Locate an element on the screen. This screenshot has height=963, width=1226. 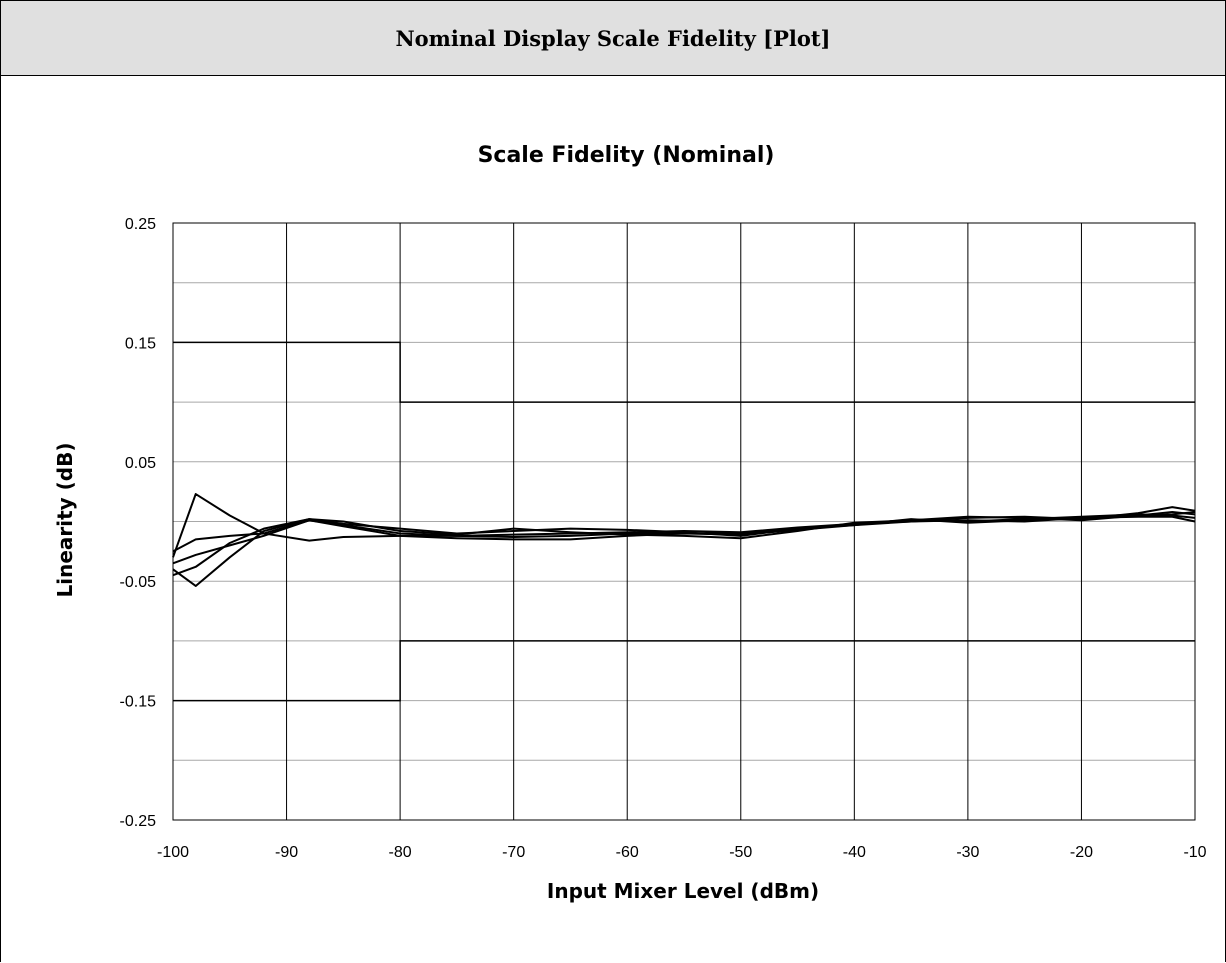
x-tick-label: -100 is located at coordinates (173, 852).